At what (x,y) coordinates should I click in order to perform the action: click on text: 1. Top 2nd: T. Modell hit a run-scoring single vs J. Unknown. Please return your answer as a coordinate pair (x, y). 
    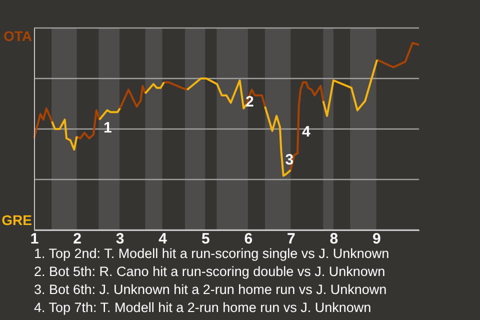
    Looking at the image, I should click on (212, 253).